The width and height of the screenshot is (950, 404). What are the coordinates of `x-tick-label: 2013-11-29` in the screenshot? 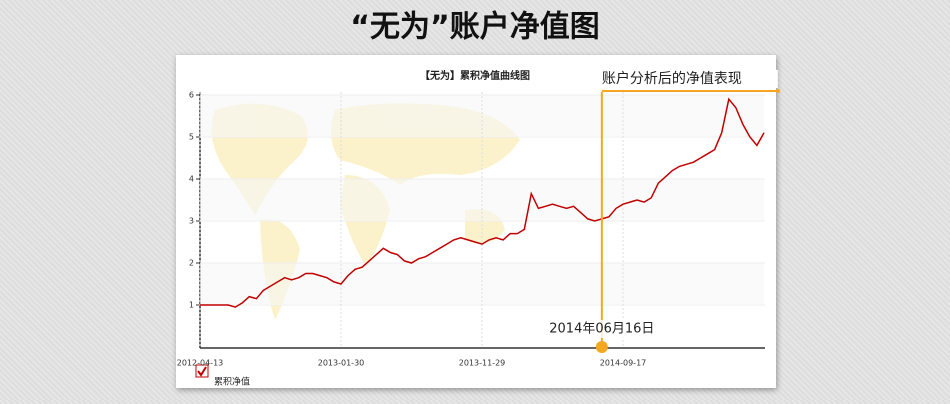 It's located at (482, 363).